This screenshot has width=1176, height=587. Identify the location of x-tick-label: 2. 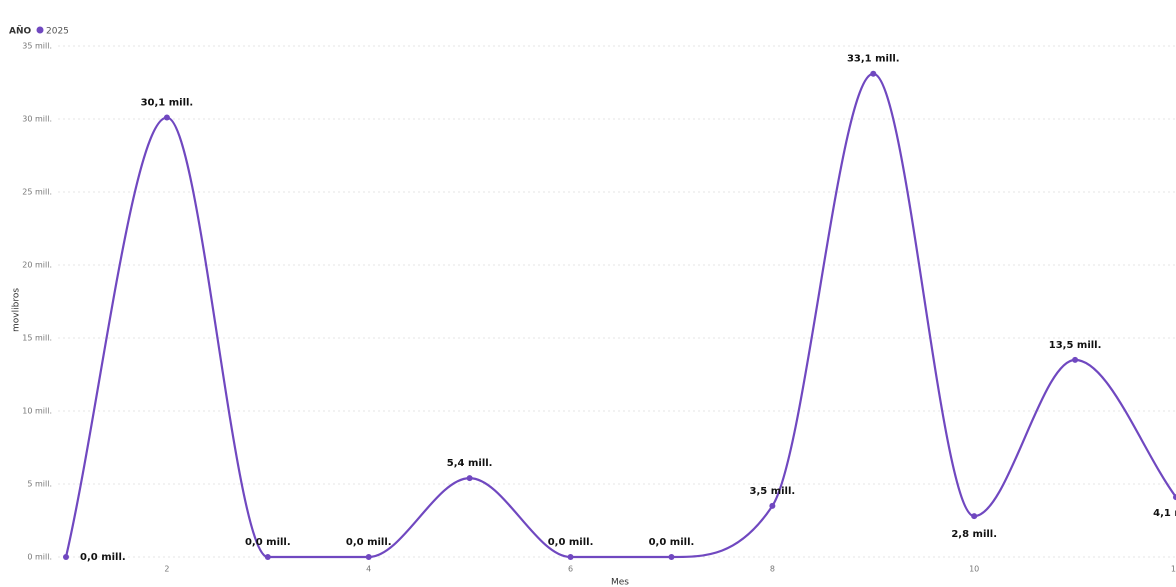
(166, 569).